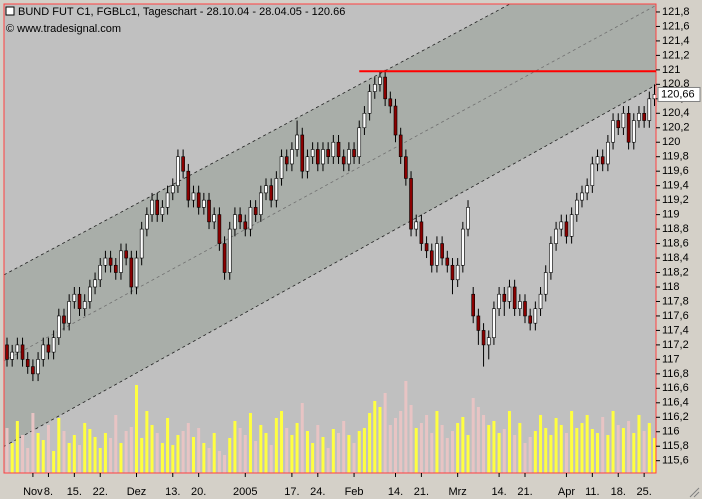  I want to click on y-tick-label: 117,6, so click(675, 316).